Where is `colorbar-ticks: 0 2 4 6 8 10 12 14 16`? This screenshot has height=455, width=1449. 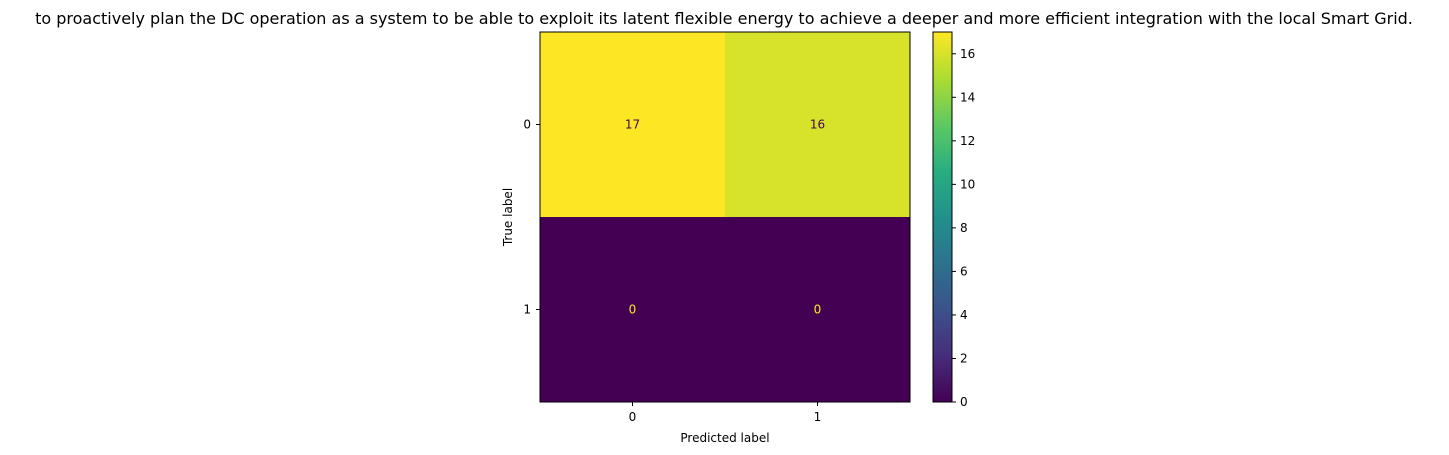
colorbar-ticks: 0 2 4 6 8 10 12 14 16 is located at coordinates (963, 228).